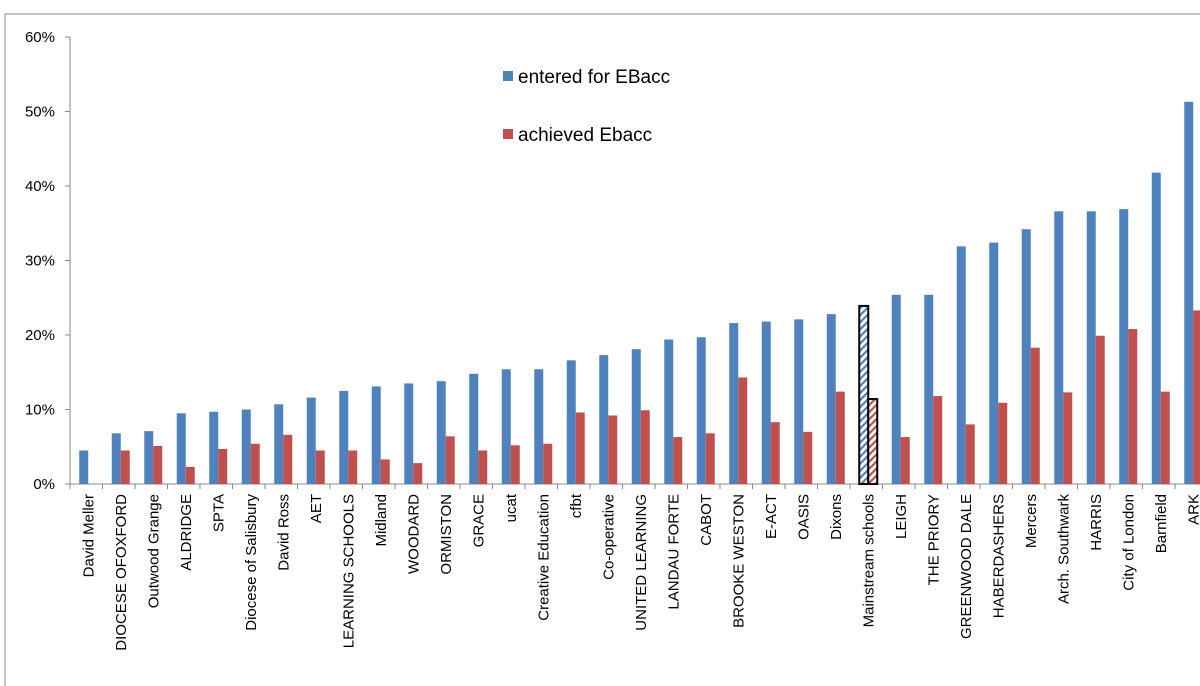 The height and width of the screenshot is (686, 1200). I want to click on x-tick-label: Barnfield, so click(1161, 523).